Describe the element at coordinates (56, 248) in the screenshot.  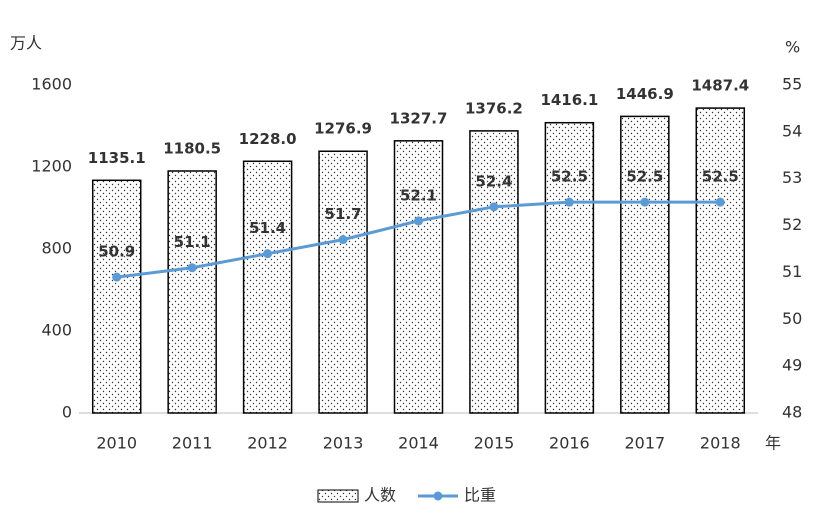
I see `y-tick-label: 800` at that location.